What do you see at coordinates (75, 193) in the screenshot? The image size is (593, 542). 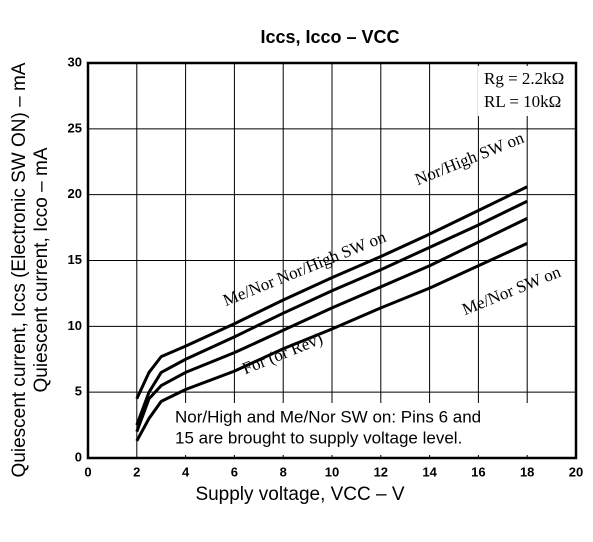 I see `y-tick-label: 20` at bounding box center [75, 193].